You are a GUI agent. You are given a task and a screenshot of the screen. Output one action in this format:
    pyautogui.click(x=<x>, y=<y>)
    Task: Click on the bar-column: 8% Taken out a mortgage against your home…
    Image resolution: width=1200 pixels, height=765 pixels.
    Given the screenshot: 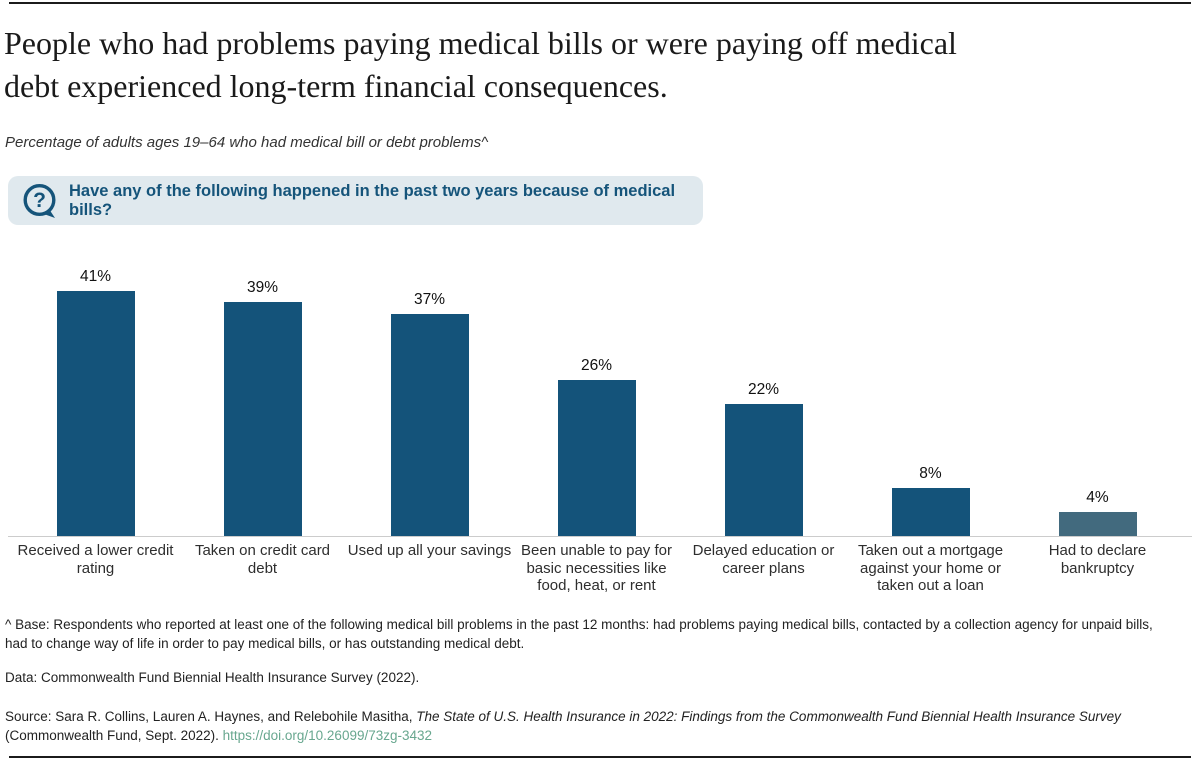 What is the action you would take?
    pyautogui.click(x=930, y=431)
    